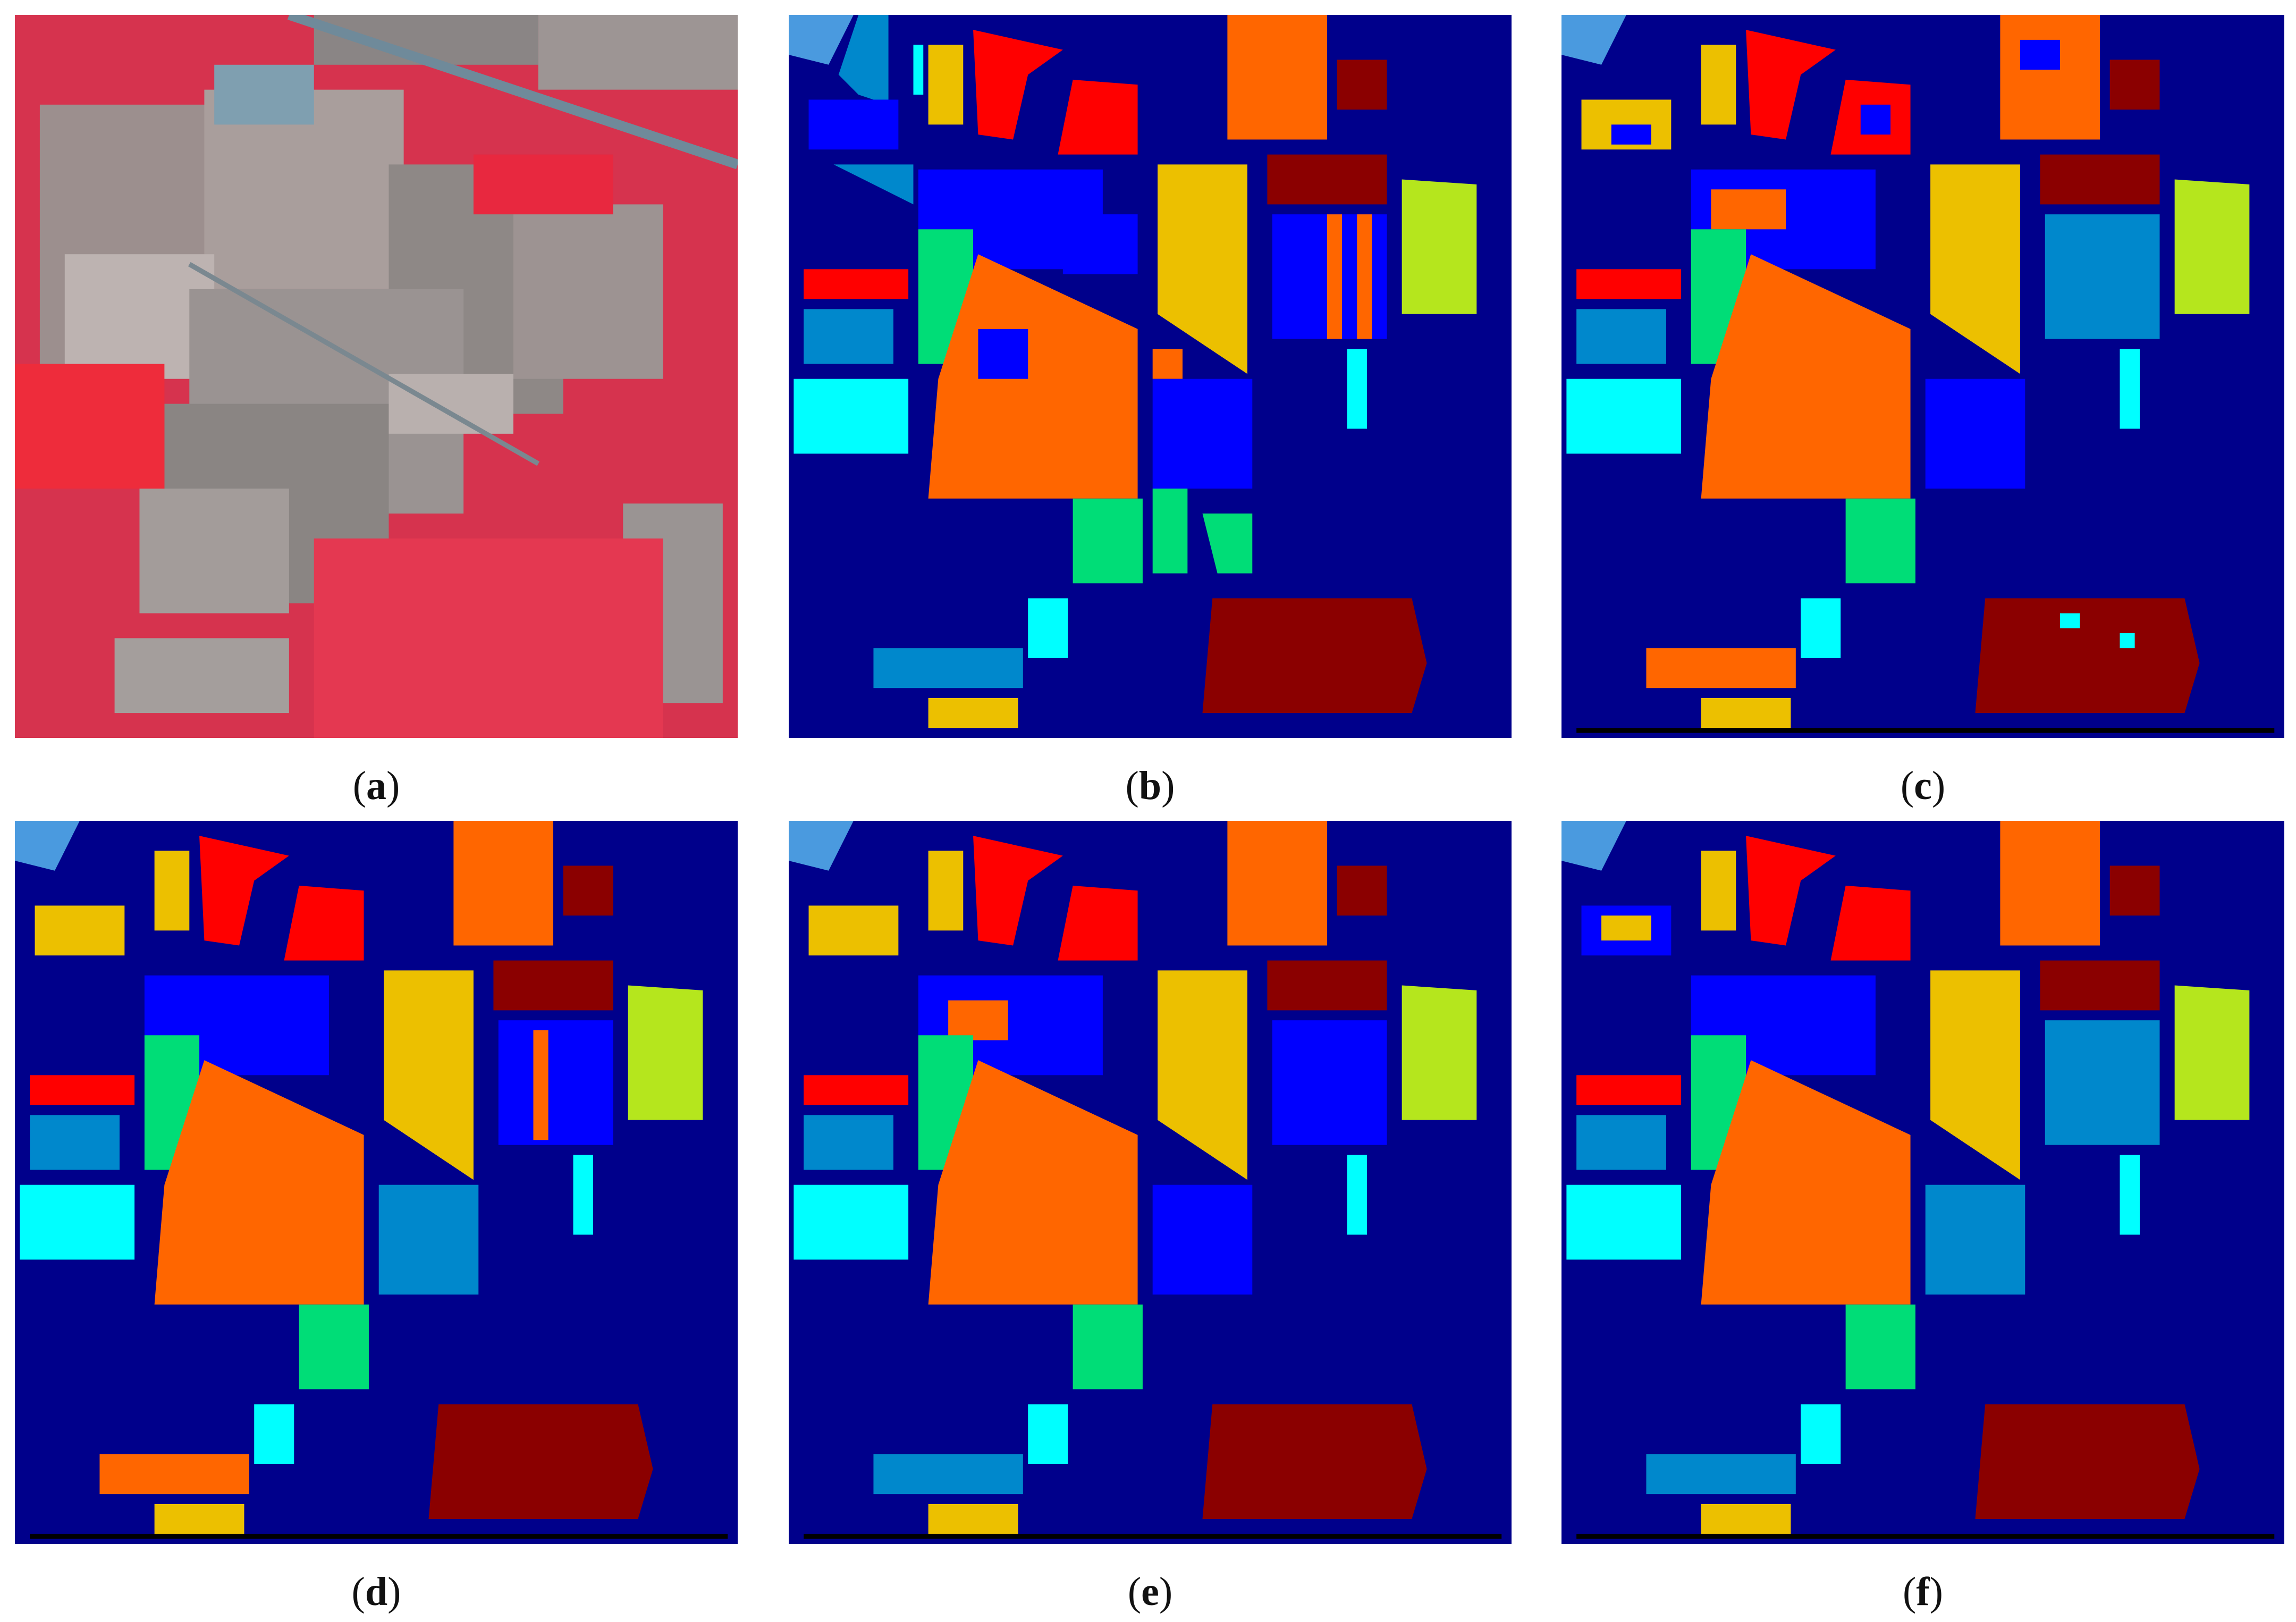 The height and width of the screenshot is (1622, 2296). Describe the element at coordinates (1923, 785) in the screenshot. I see `caption-c: (c)` at that location.